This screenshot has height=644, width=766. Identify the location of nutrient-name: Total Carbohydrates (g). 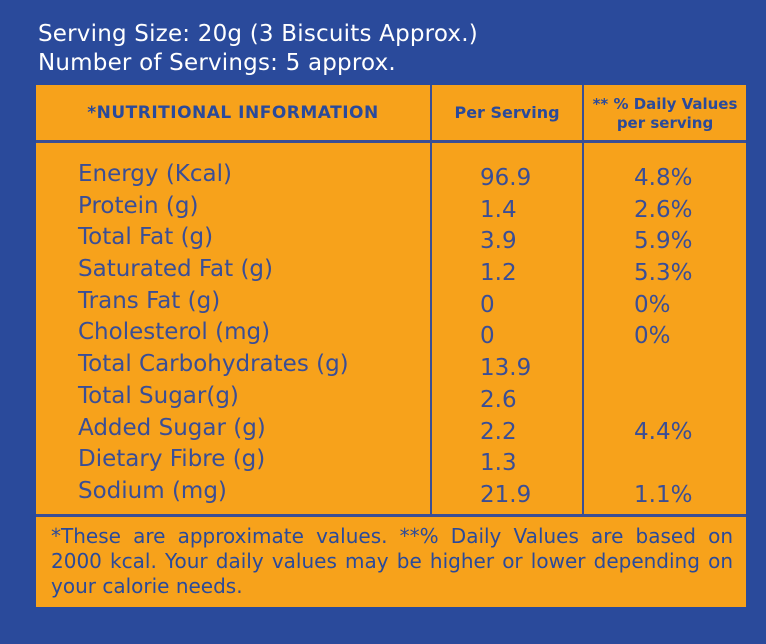
(213, 364).